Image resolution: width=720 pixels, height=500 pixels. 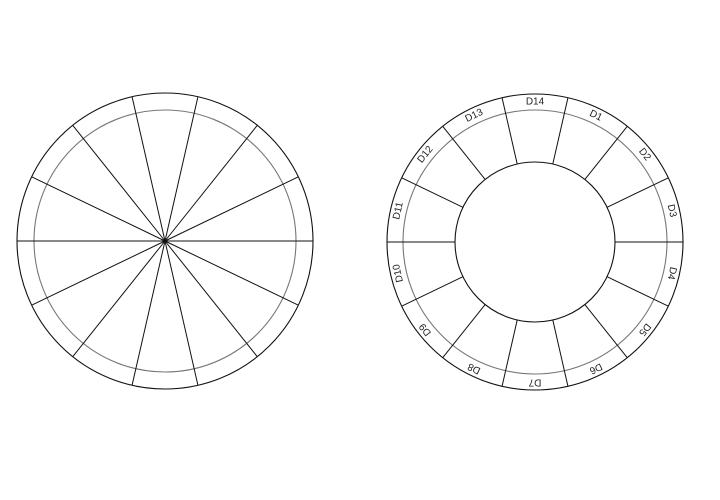 I want to click on segment-label: D1, so click(x=596, y=116).